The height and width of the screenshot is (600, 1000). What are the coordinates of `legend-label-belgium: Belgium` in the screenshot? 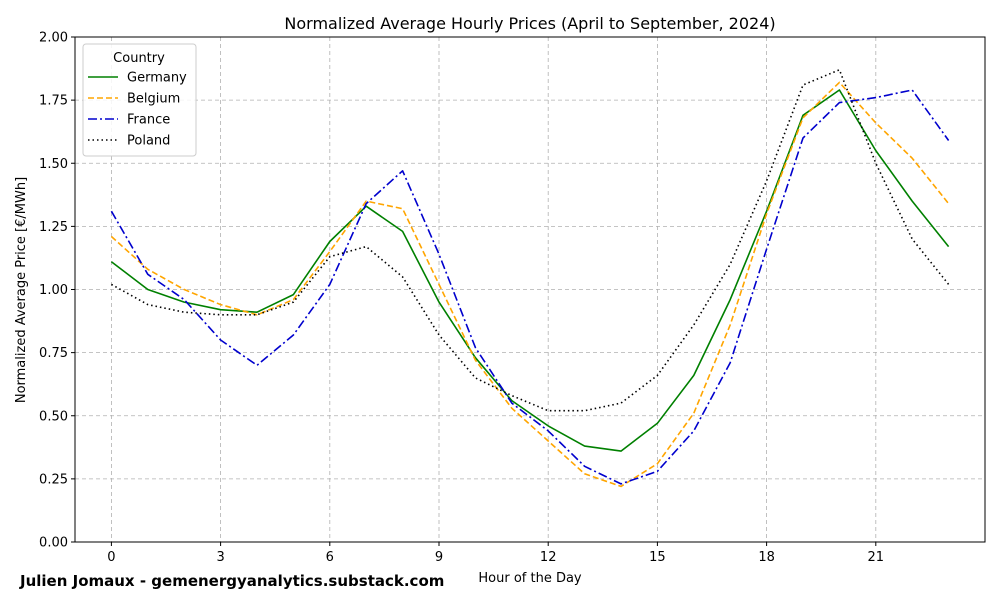 It's located at (153, 99).